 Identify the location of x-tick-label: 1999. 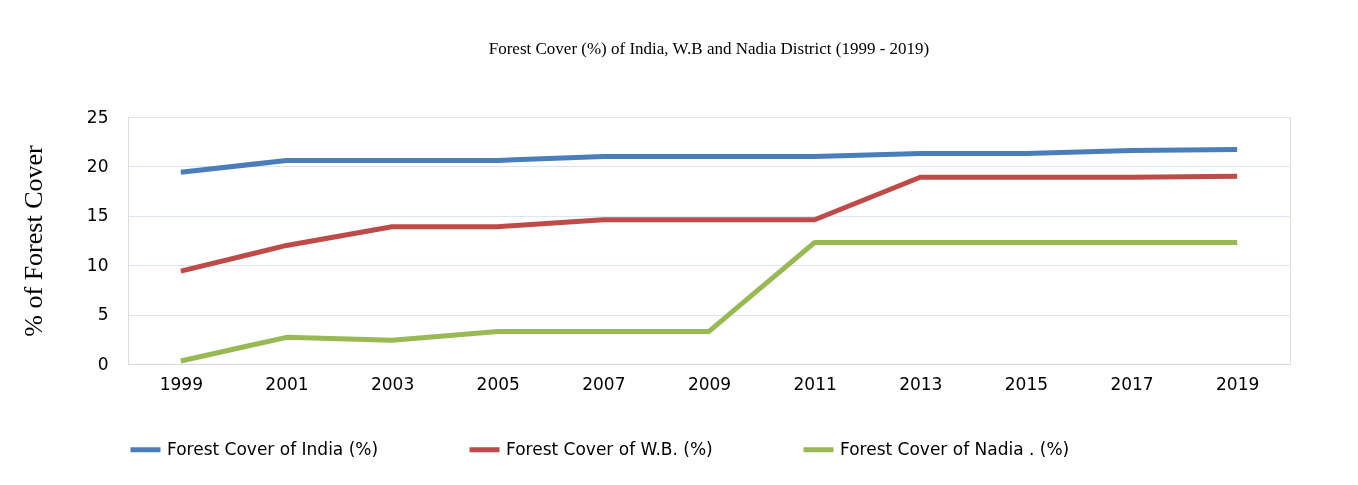
(181, 383).